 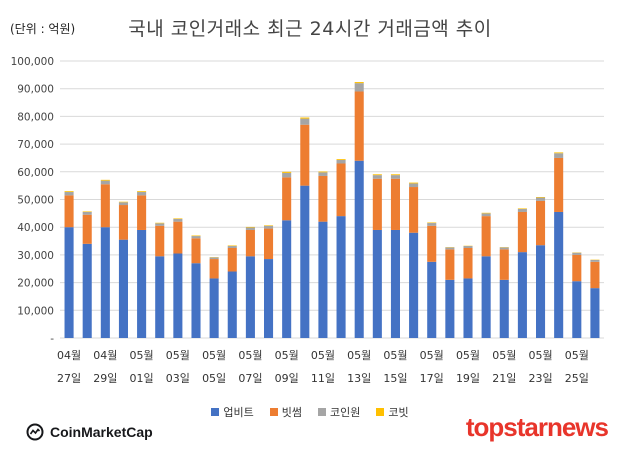 I want to click on y-tick-label: 40,000, so click(x=35, y=228).